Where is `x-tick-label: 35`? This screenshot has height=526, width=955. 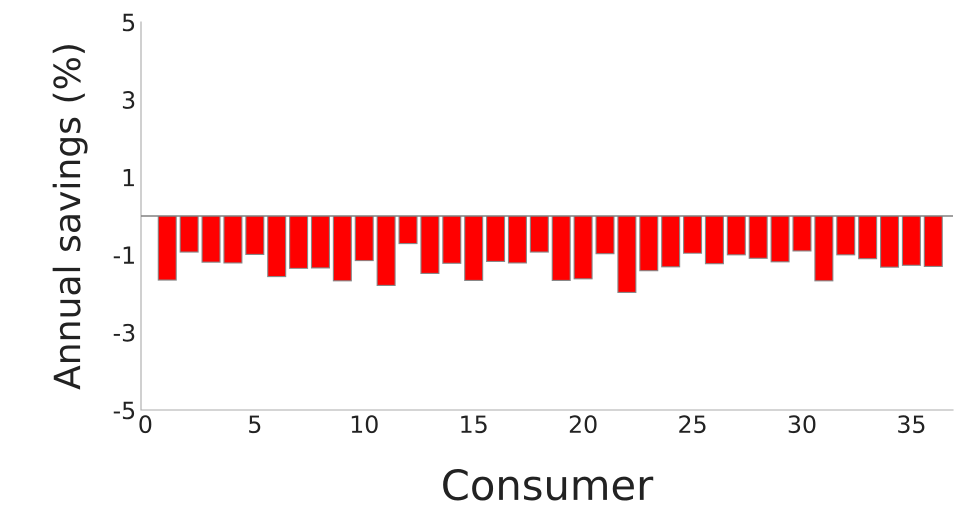 x-tick-label: 35 is located at coordinates (911, 424).